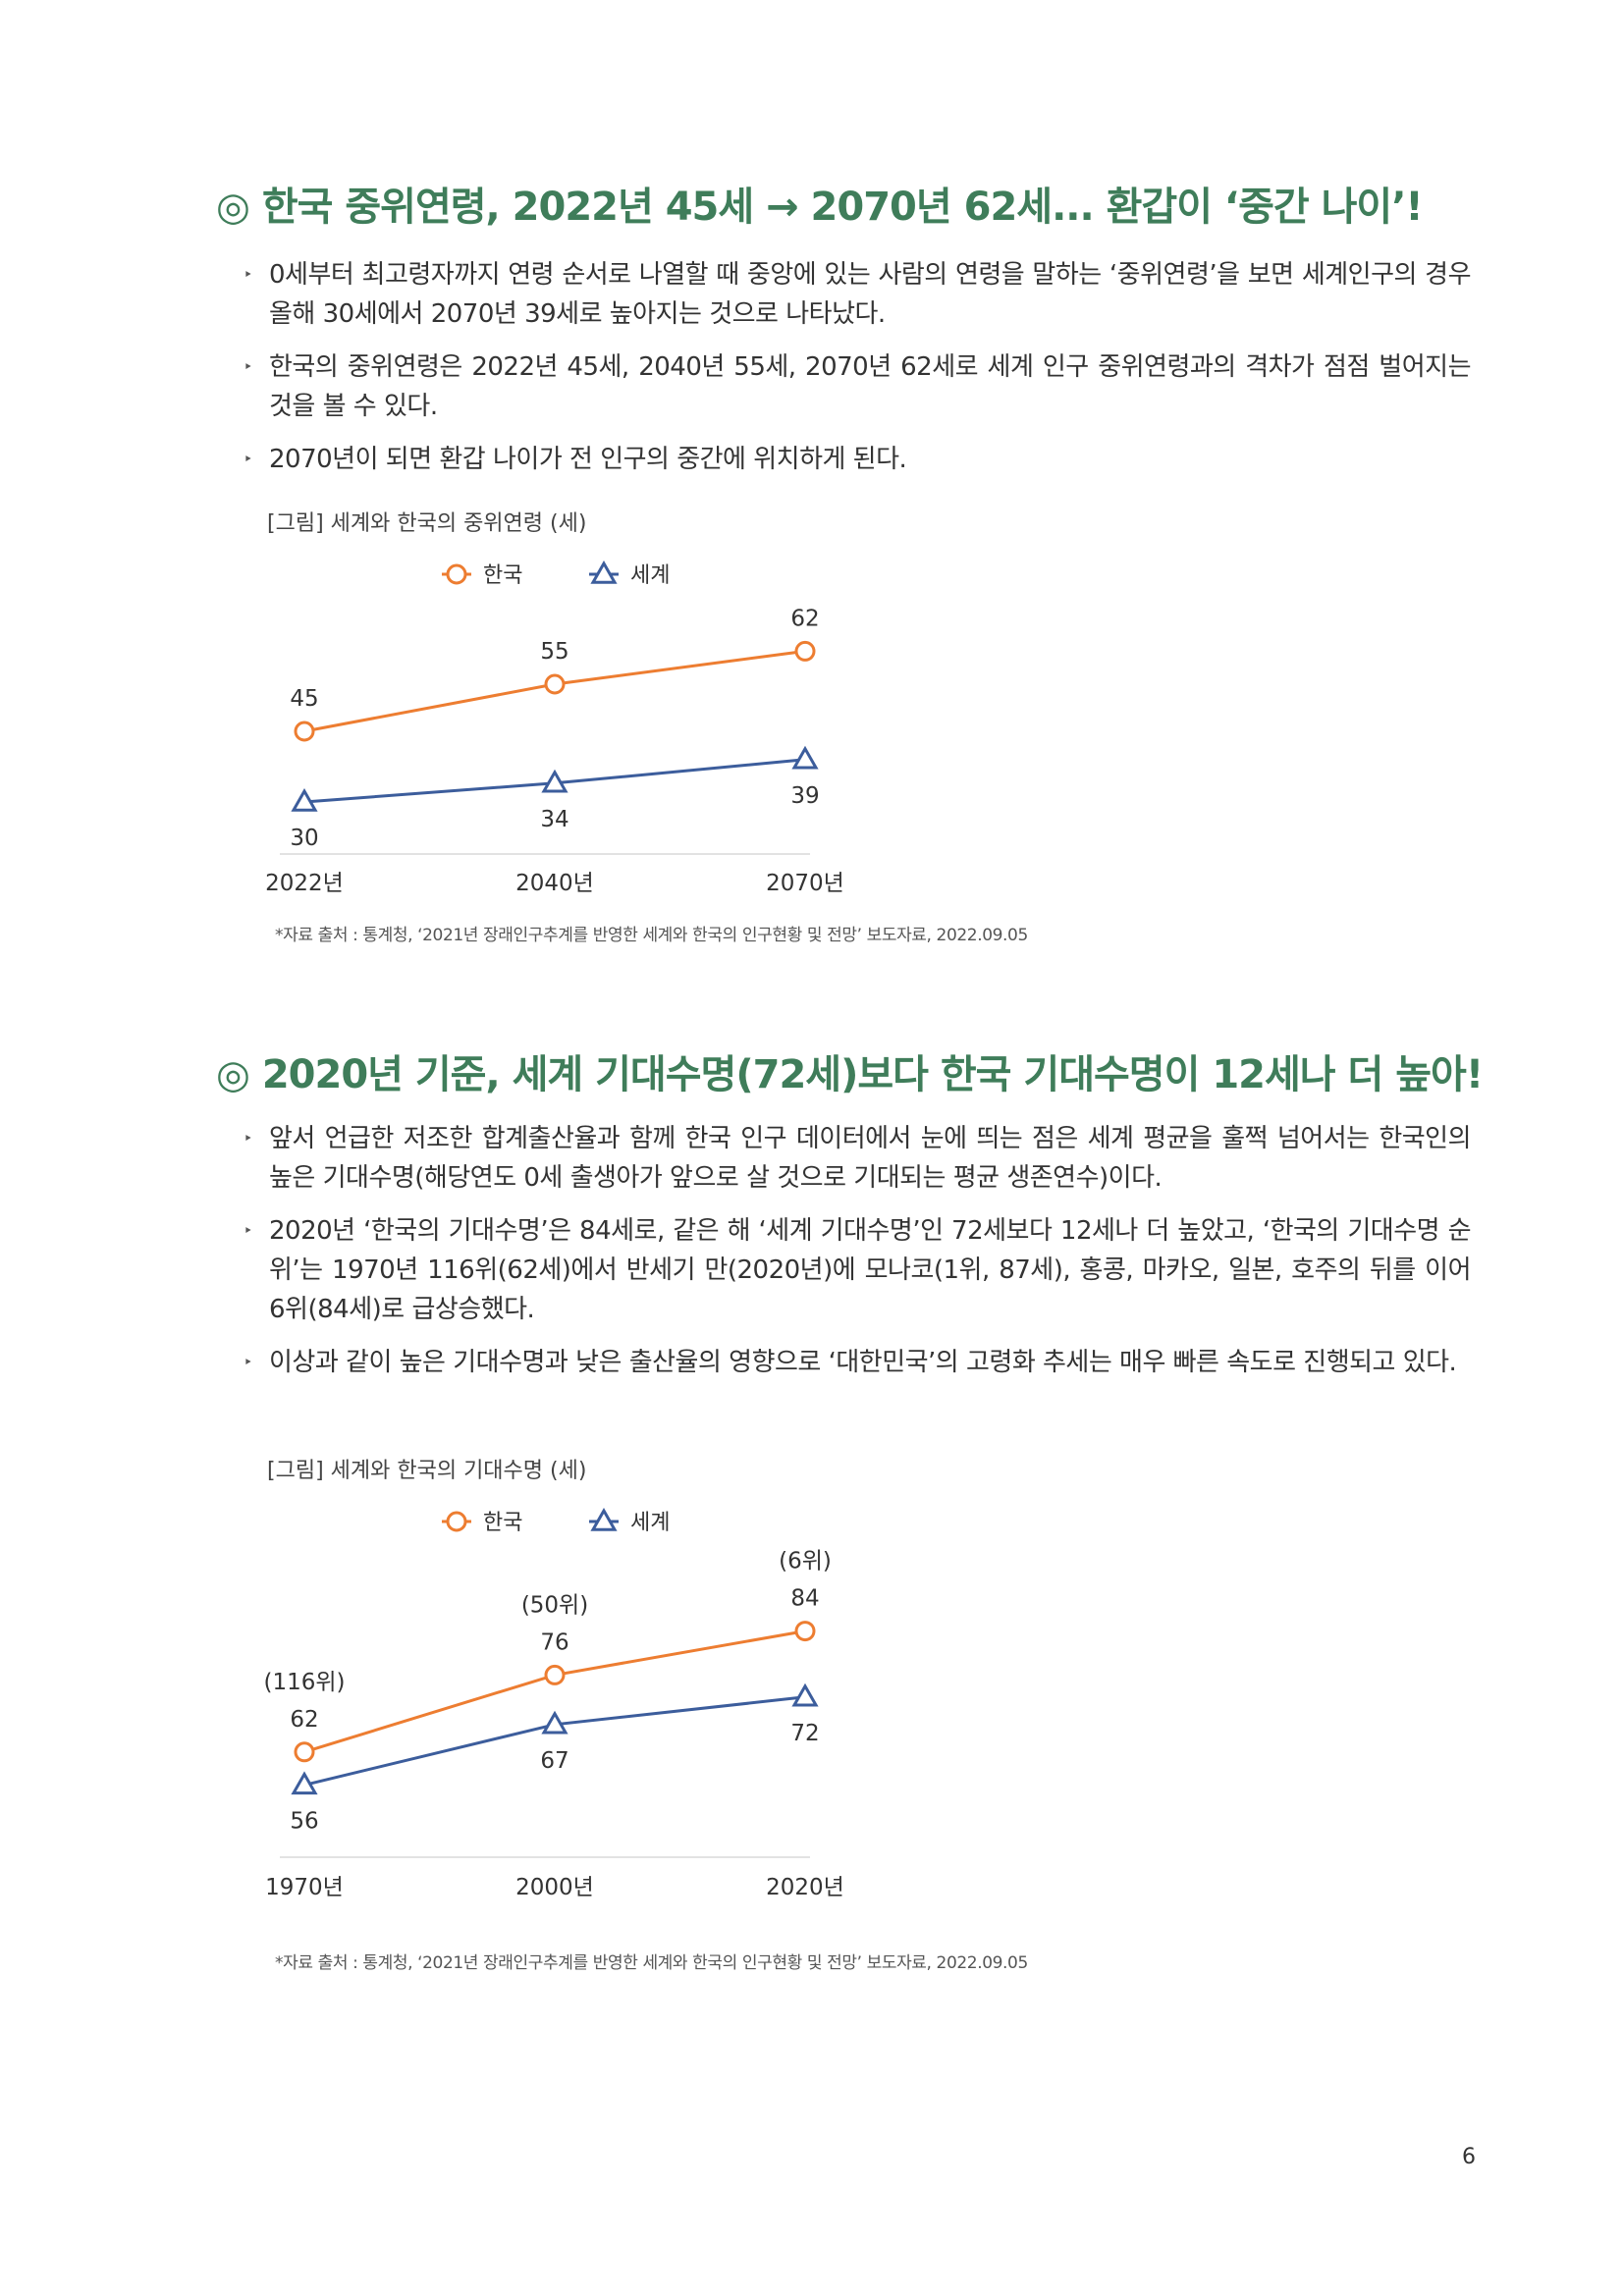 The width and height of the screenshot is (1623, 2296). Describe the element at coordinates (304, 699) in the screenshot. I see `data-label: 45` at that location.